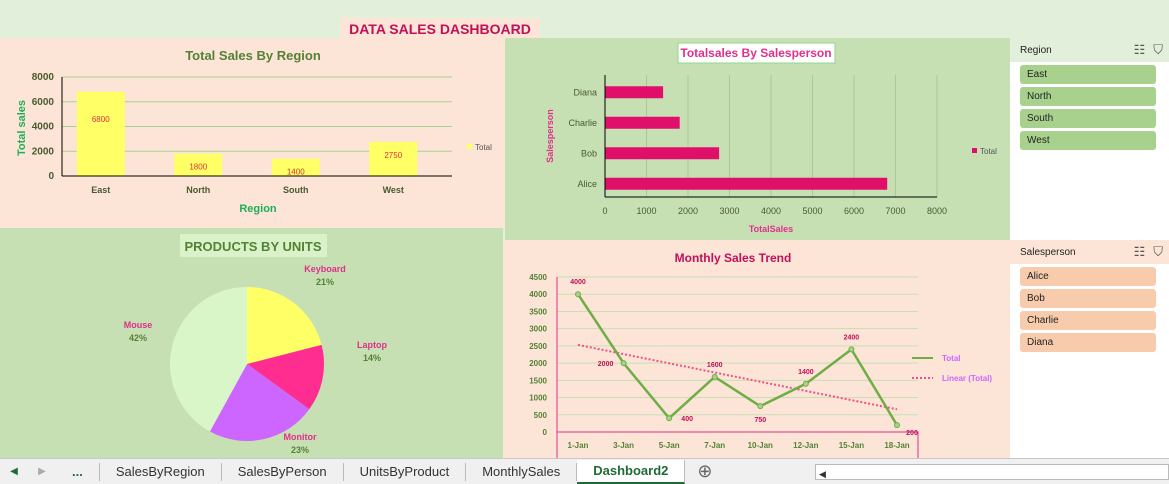 This screenshot has width=1169, height=484. What do you see at coordinates (1088, 342) in the screenshot?
I see `slicer-item-diana: Diana` at bounding box center [1088, 342].